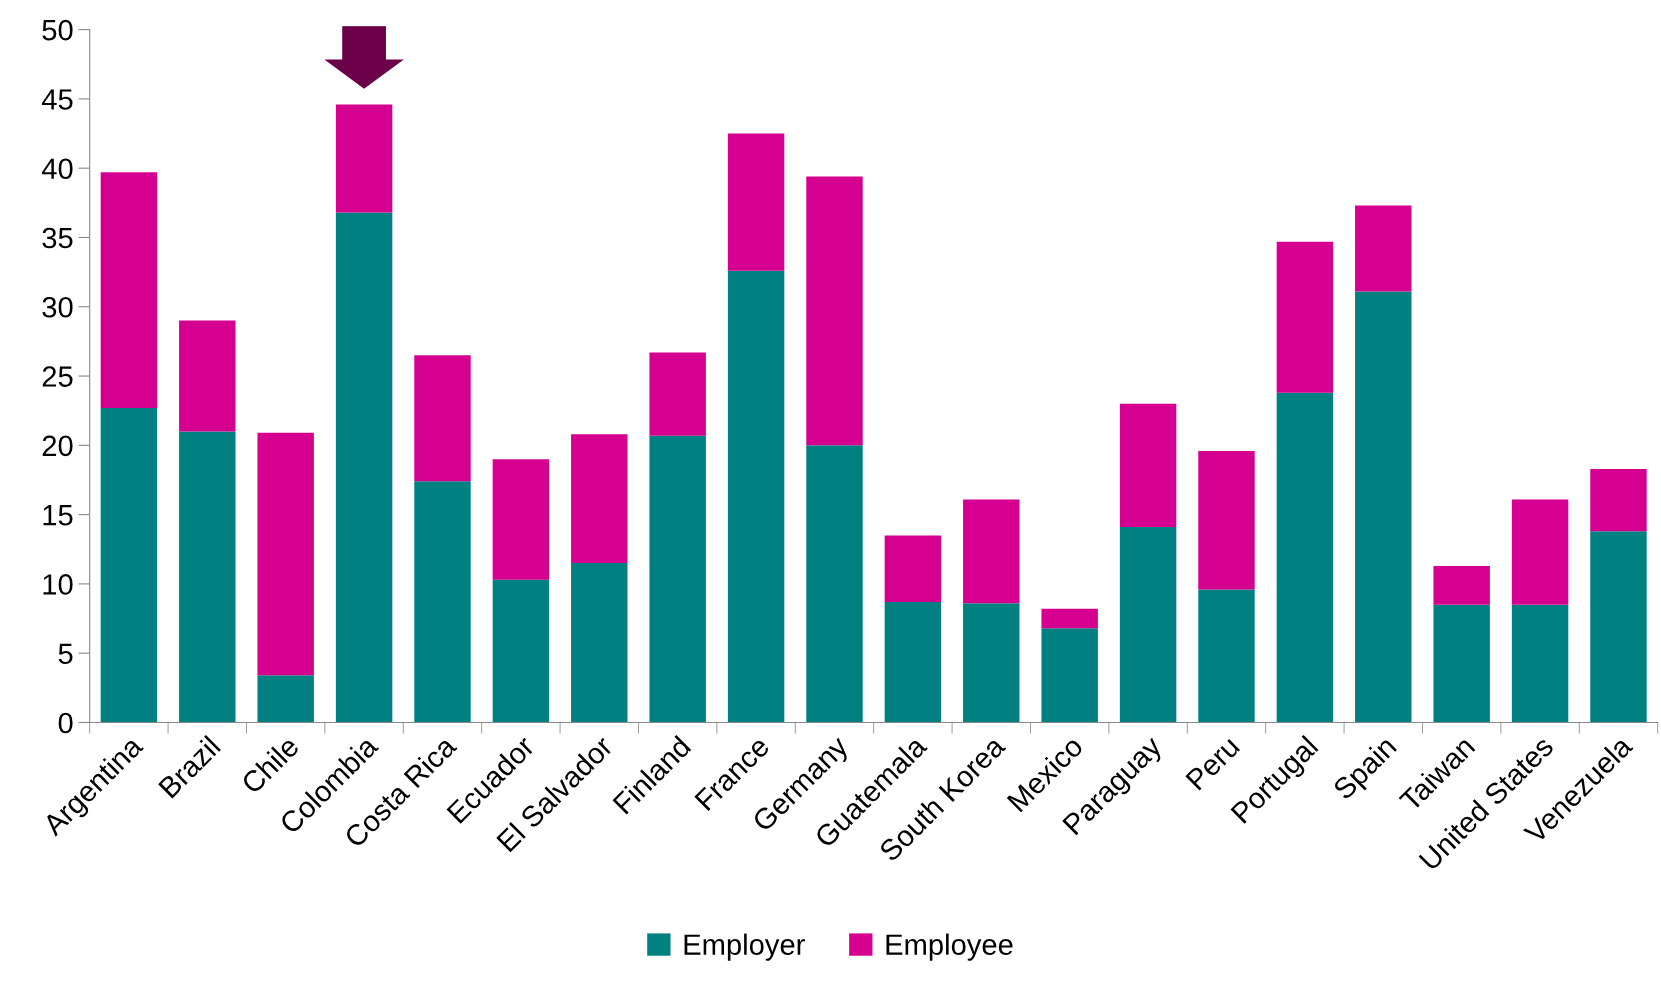 Image resolution: width=1661 pixels, height=987 pixels. I want to click on y-tick-label: 0, so click(65, 723).